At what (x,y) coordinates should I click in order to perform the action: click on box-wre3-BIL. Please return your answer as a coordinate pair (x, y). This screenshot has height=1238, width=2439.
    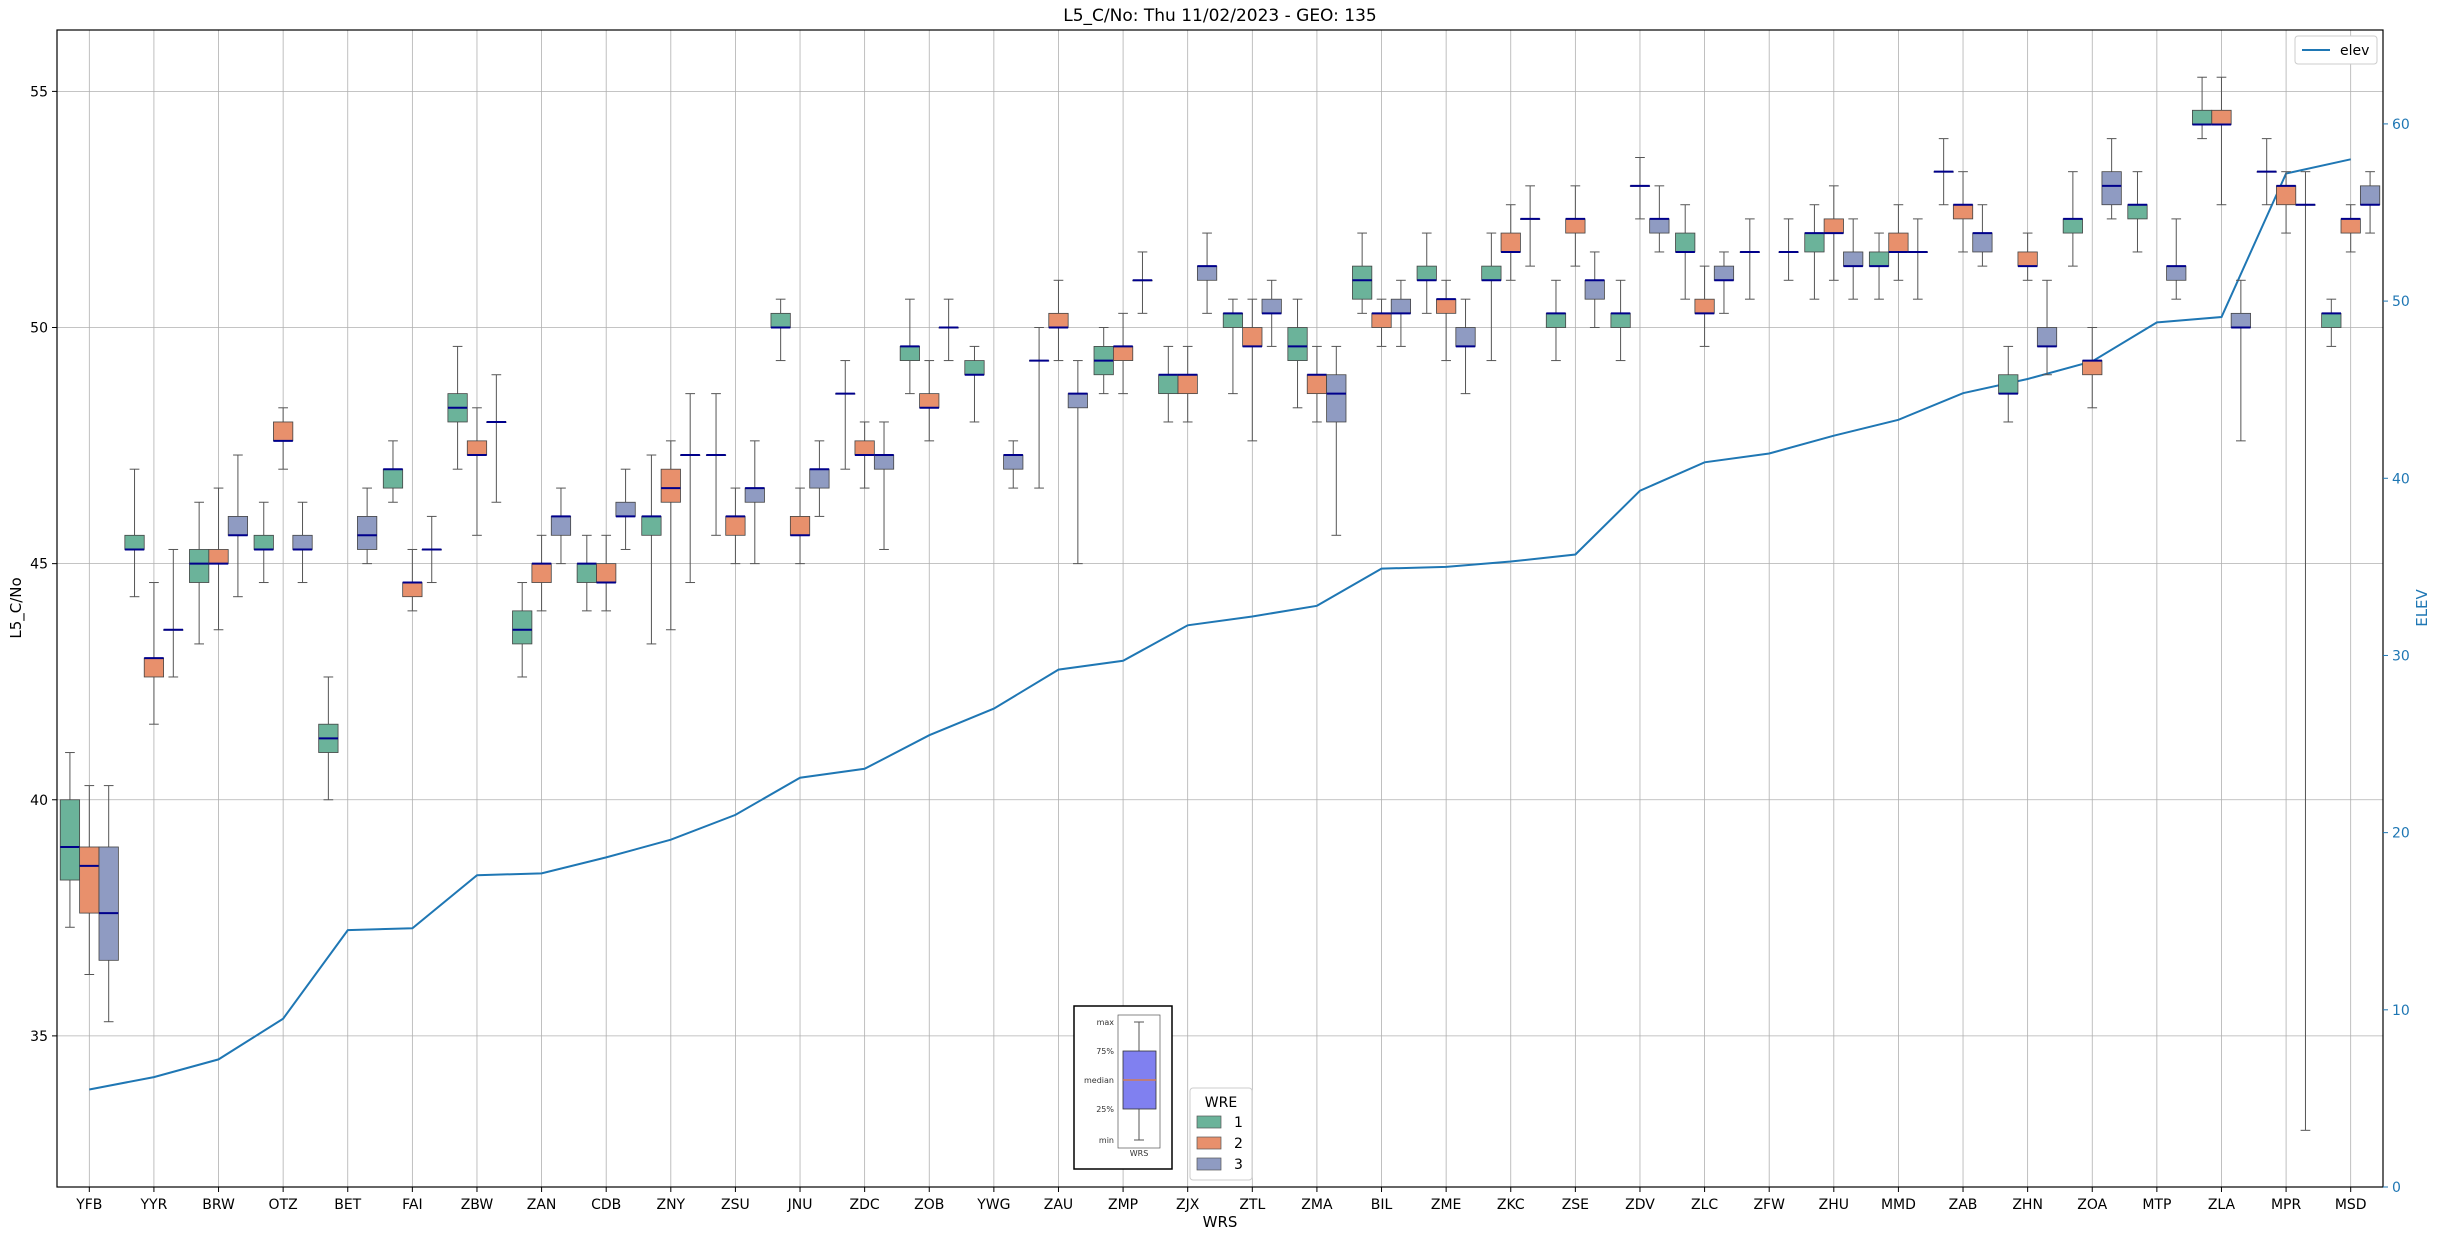
    Looking at the image, I should click on (1401, 313).